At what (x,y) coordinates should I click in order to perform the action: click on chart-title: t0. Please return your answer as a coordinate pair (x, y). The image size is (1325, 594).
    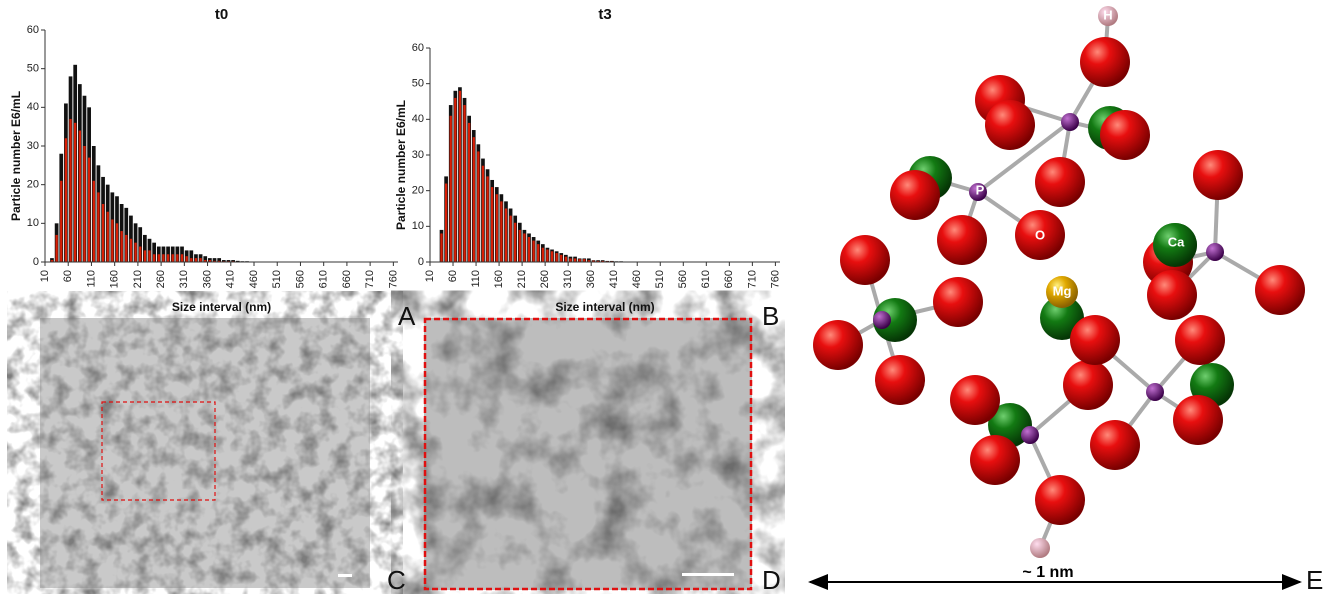
    Looking at the image, I should click on (221, 14).